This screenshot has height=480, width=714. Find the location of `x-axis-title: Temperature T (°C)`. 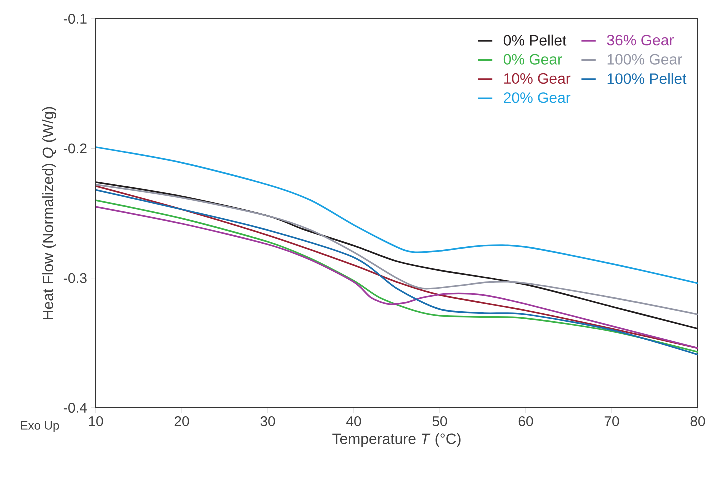

x-axis-title: Temperature T (°C) is located at coordinates (396, 440).